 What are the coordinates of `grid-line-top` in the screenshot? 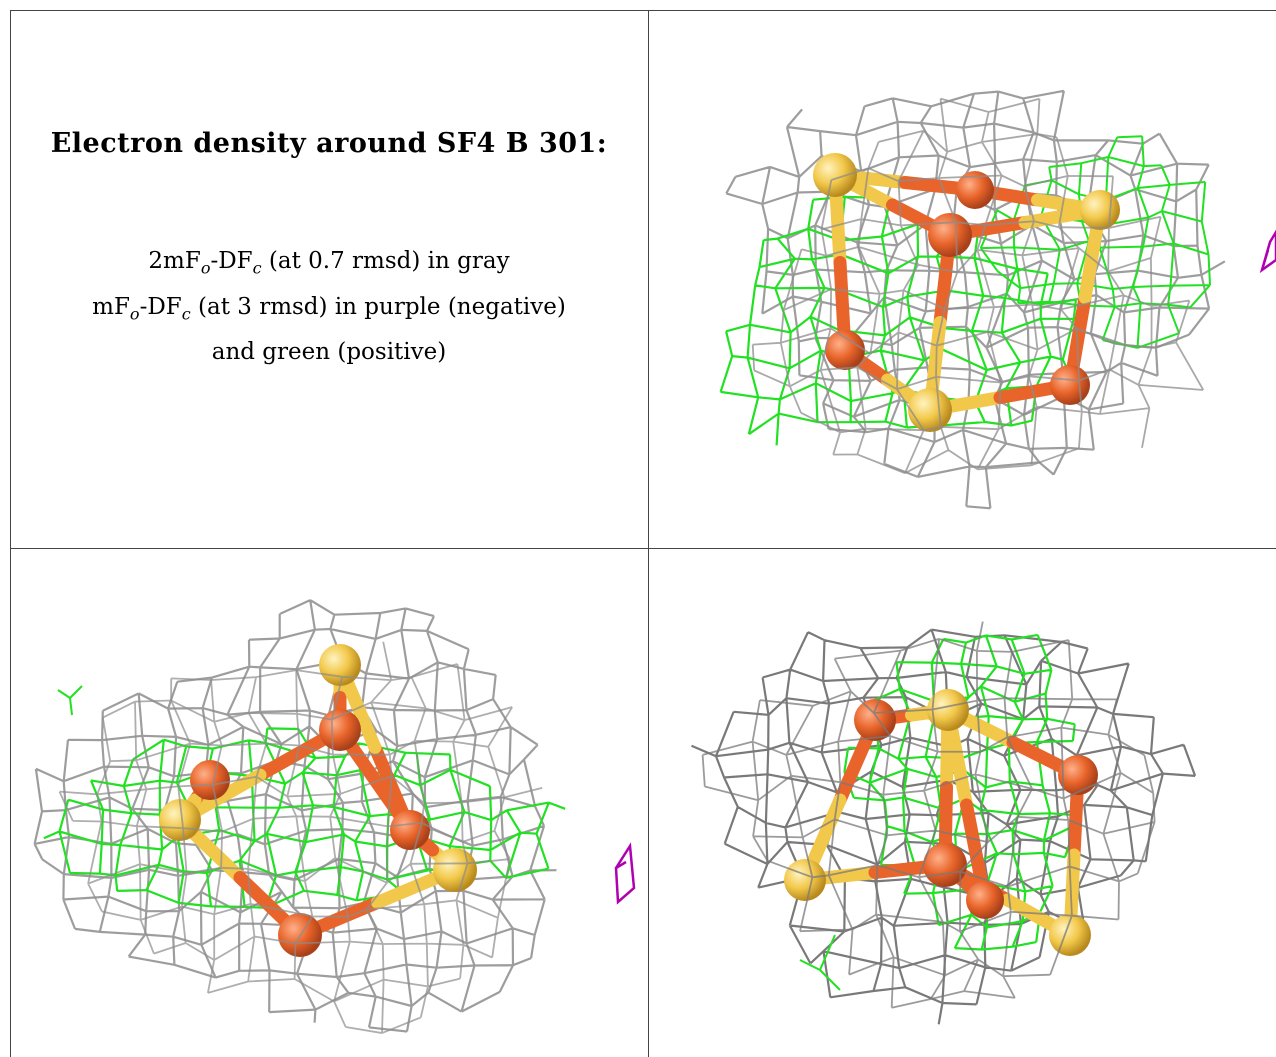 It's located at (643, 10).